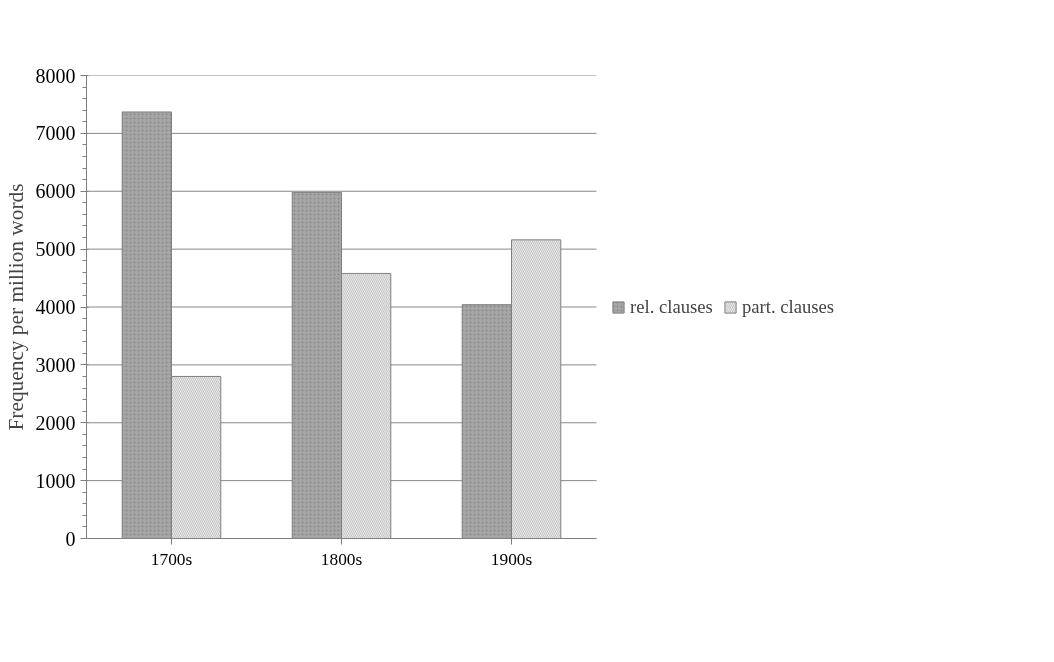 The image size is (1054, 662). I want to click on y-tick-label: 0, so click(70, 538).